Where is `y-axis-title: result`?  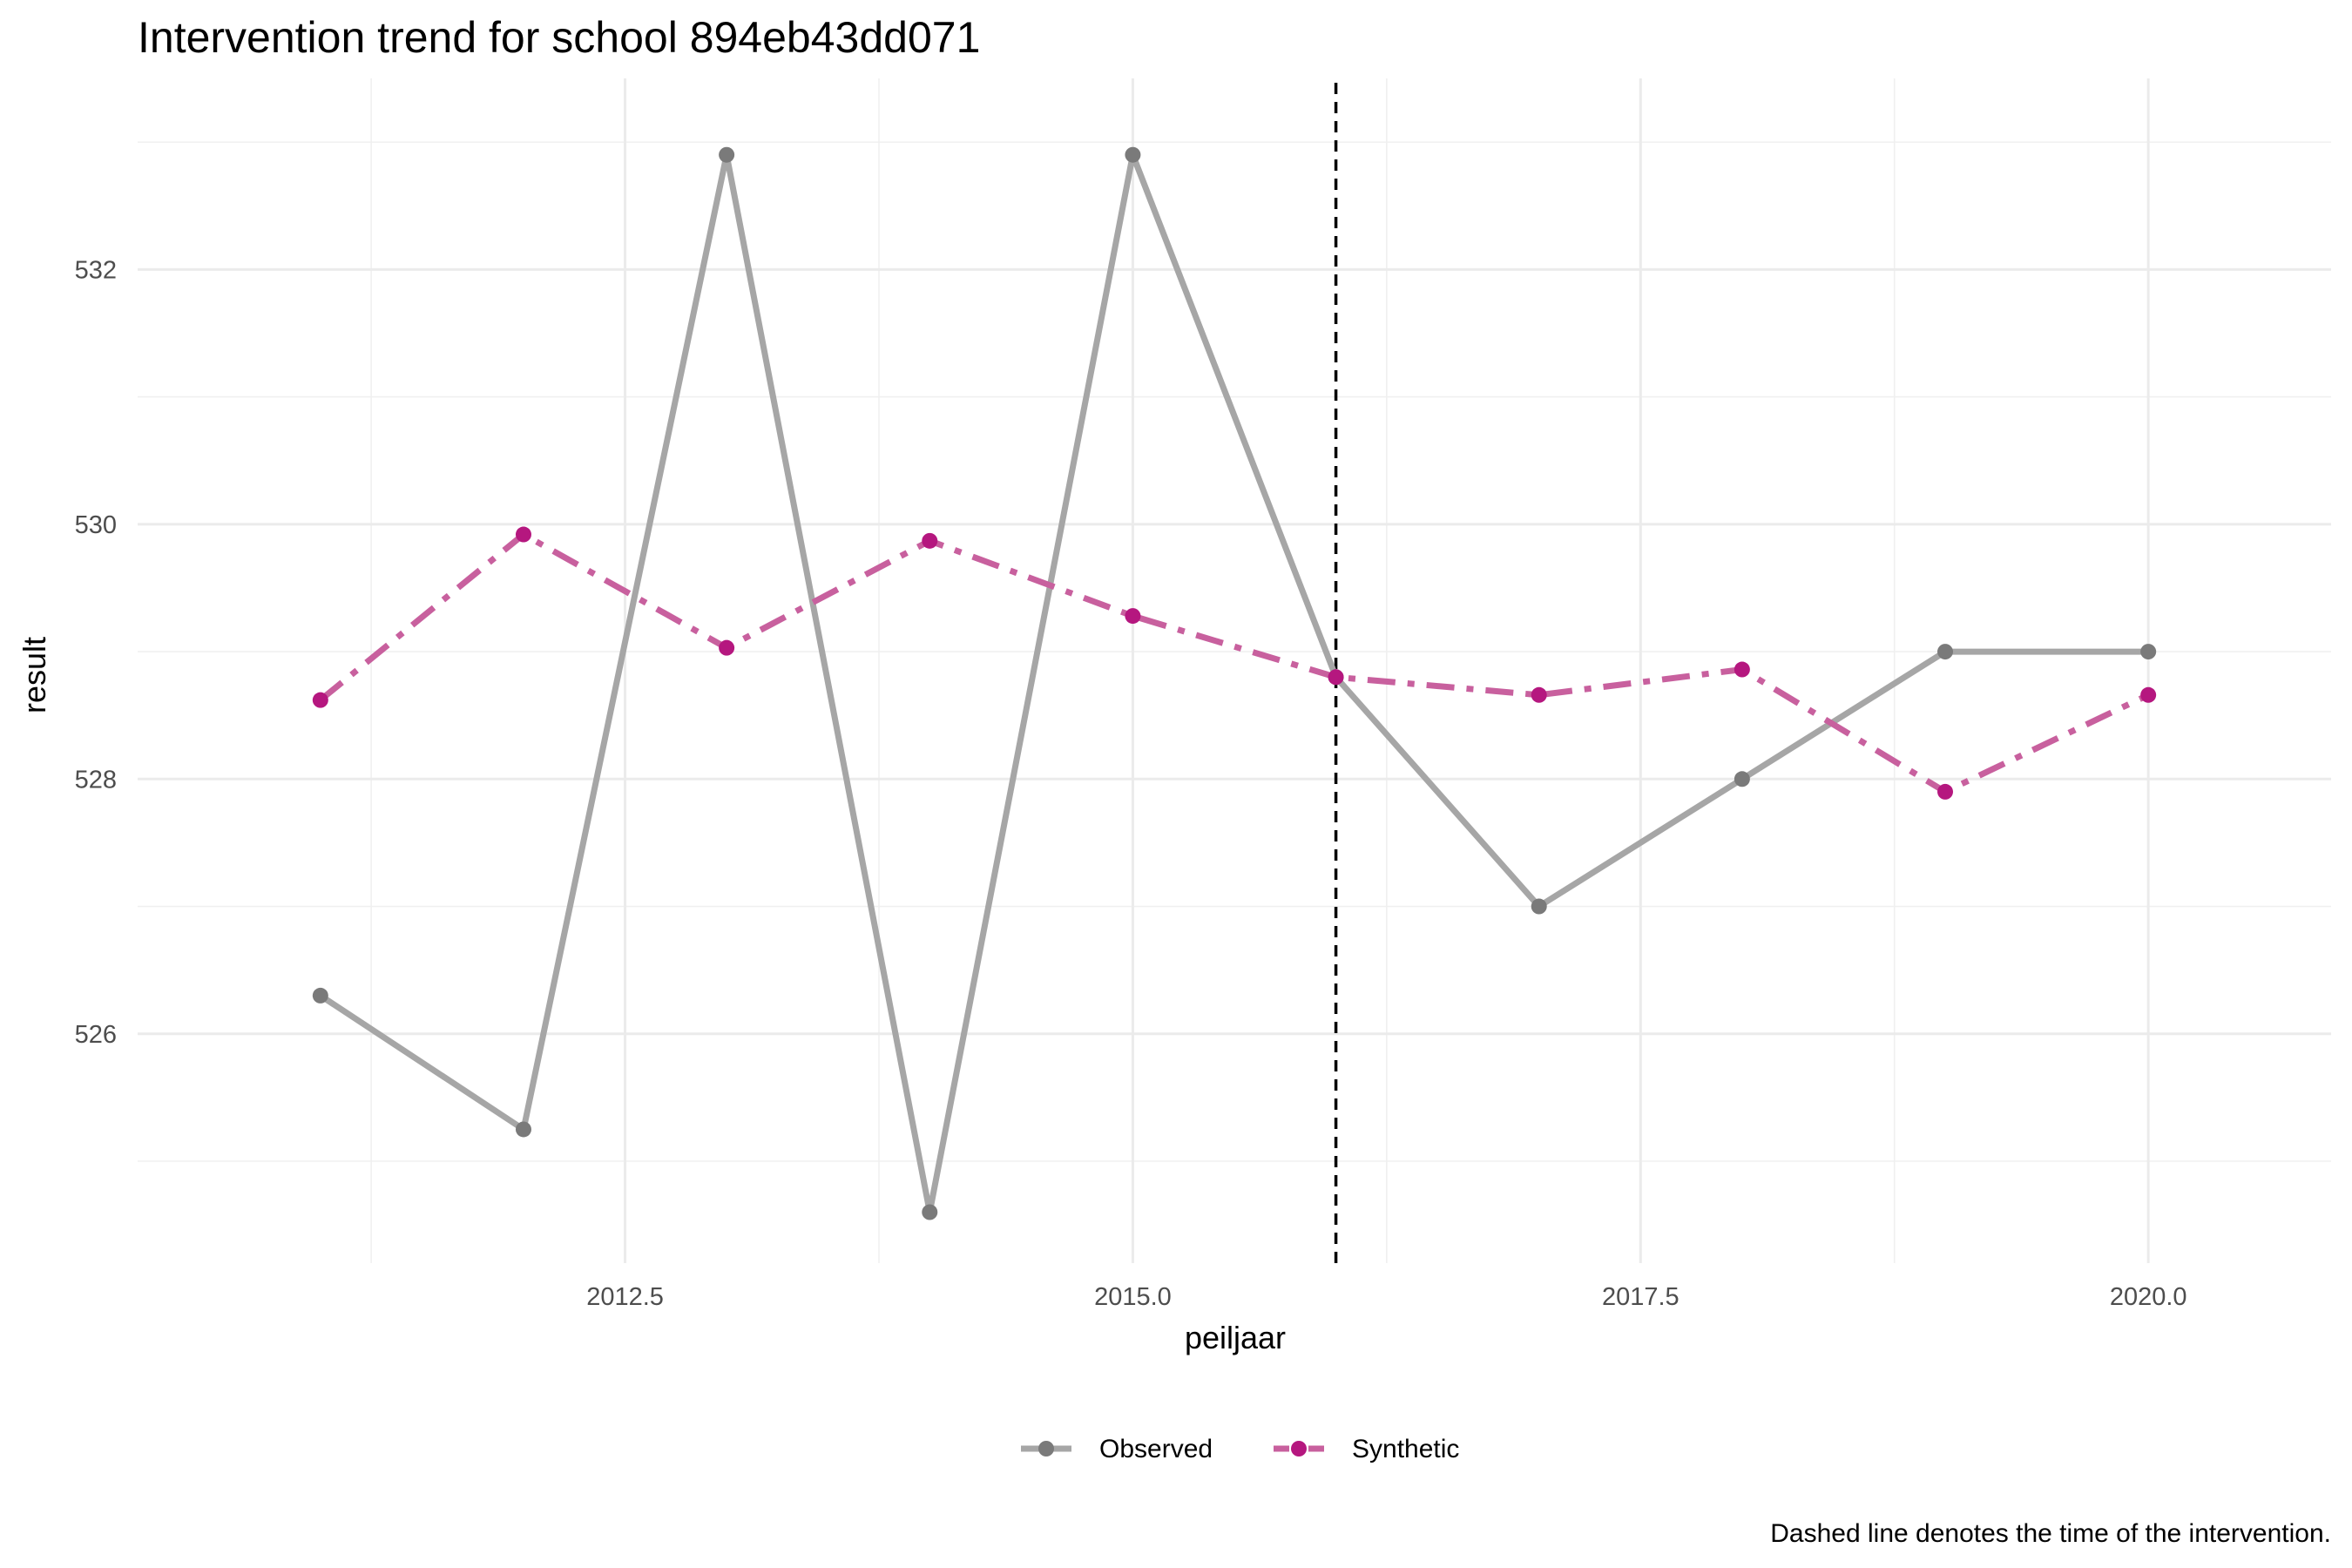
y-axis-title: result is located at coordinates (34, 675).